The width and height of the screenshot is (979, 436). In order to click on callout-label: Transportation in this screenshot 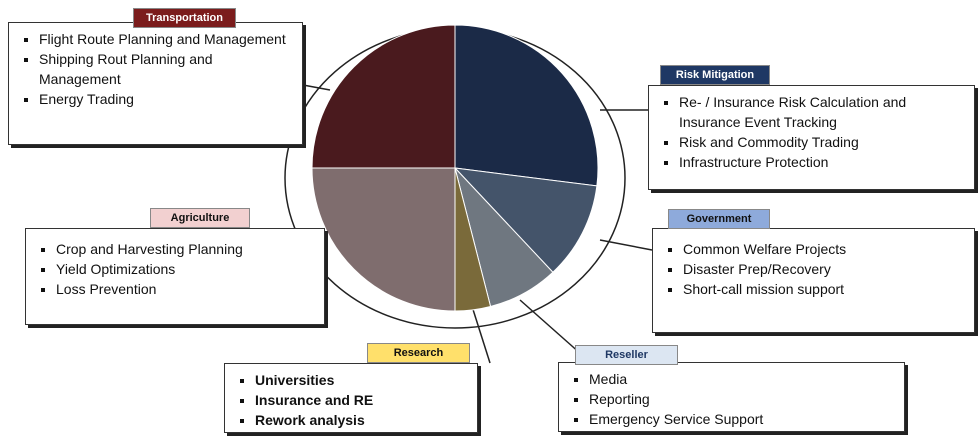, I will do `click(184, 18)`.